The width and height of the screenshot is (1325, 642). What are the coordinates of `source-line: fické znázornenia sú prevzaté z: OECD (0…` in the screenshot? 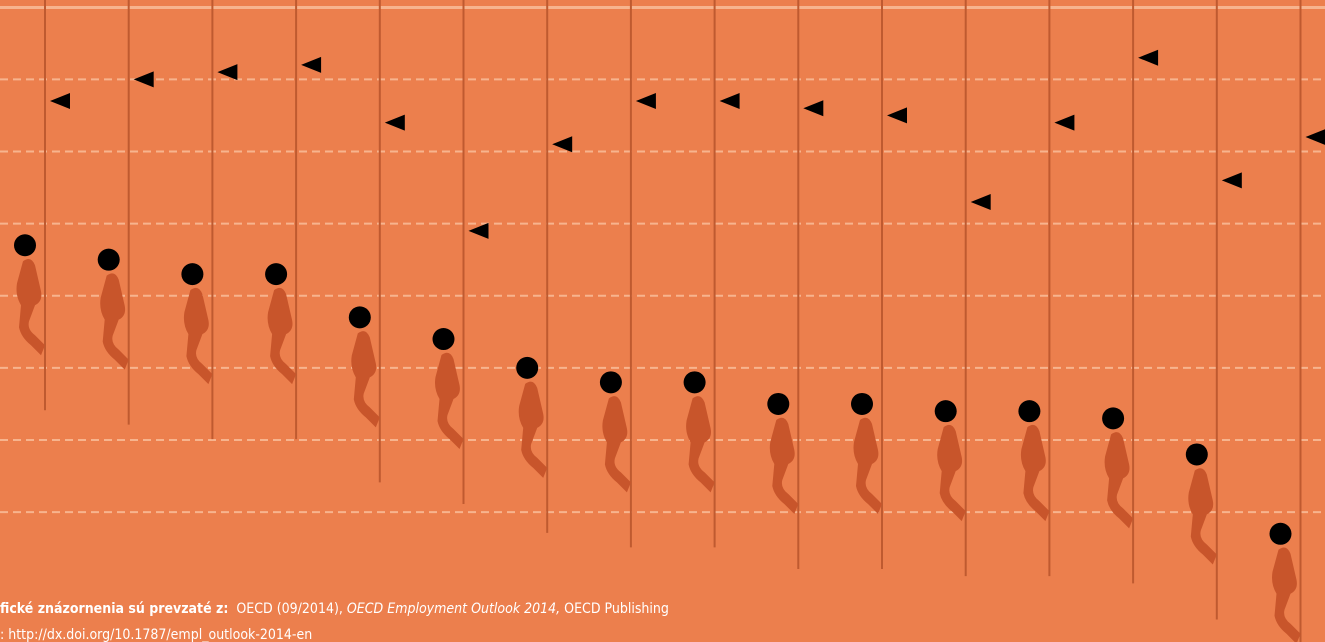 It's located at (334, 609).